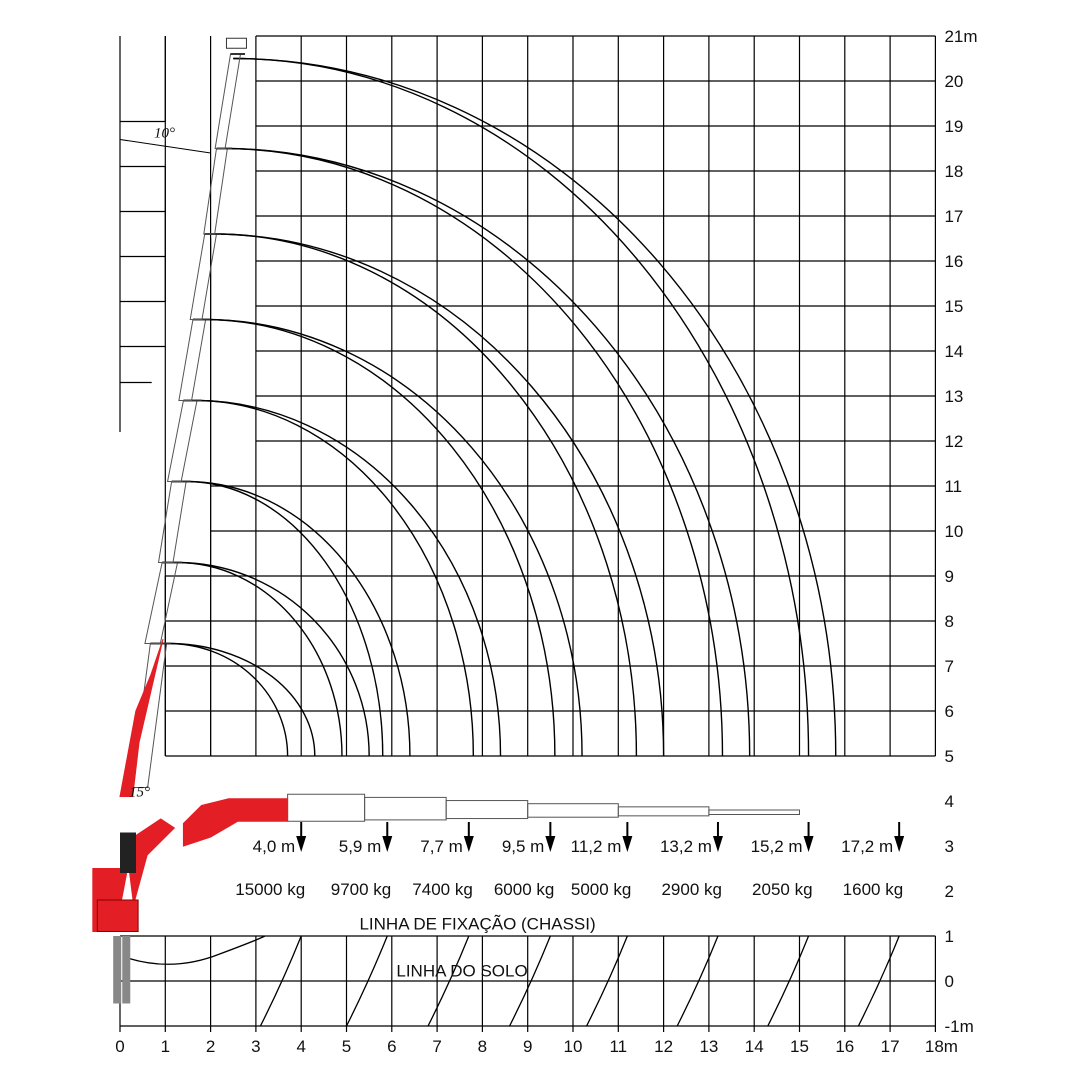 This screenshot has height=1080, width=1080. I want to click on y-tick-label: 12, so click(953, 441).